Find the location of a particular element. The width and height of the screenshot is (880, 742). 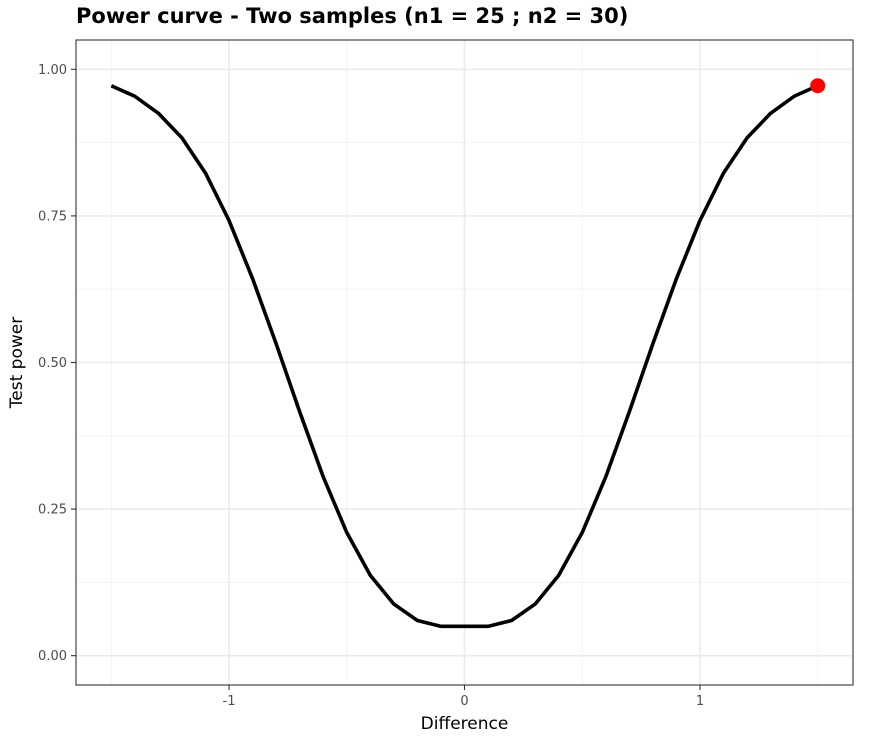

y-tick-label: 0.50 is located at coordinates (52, 363).